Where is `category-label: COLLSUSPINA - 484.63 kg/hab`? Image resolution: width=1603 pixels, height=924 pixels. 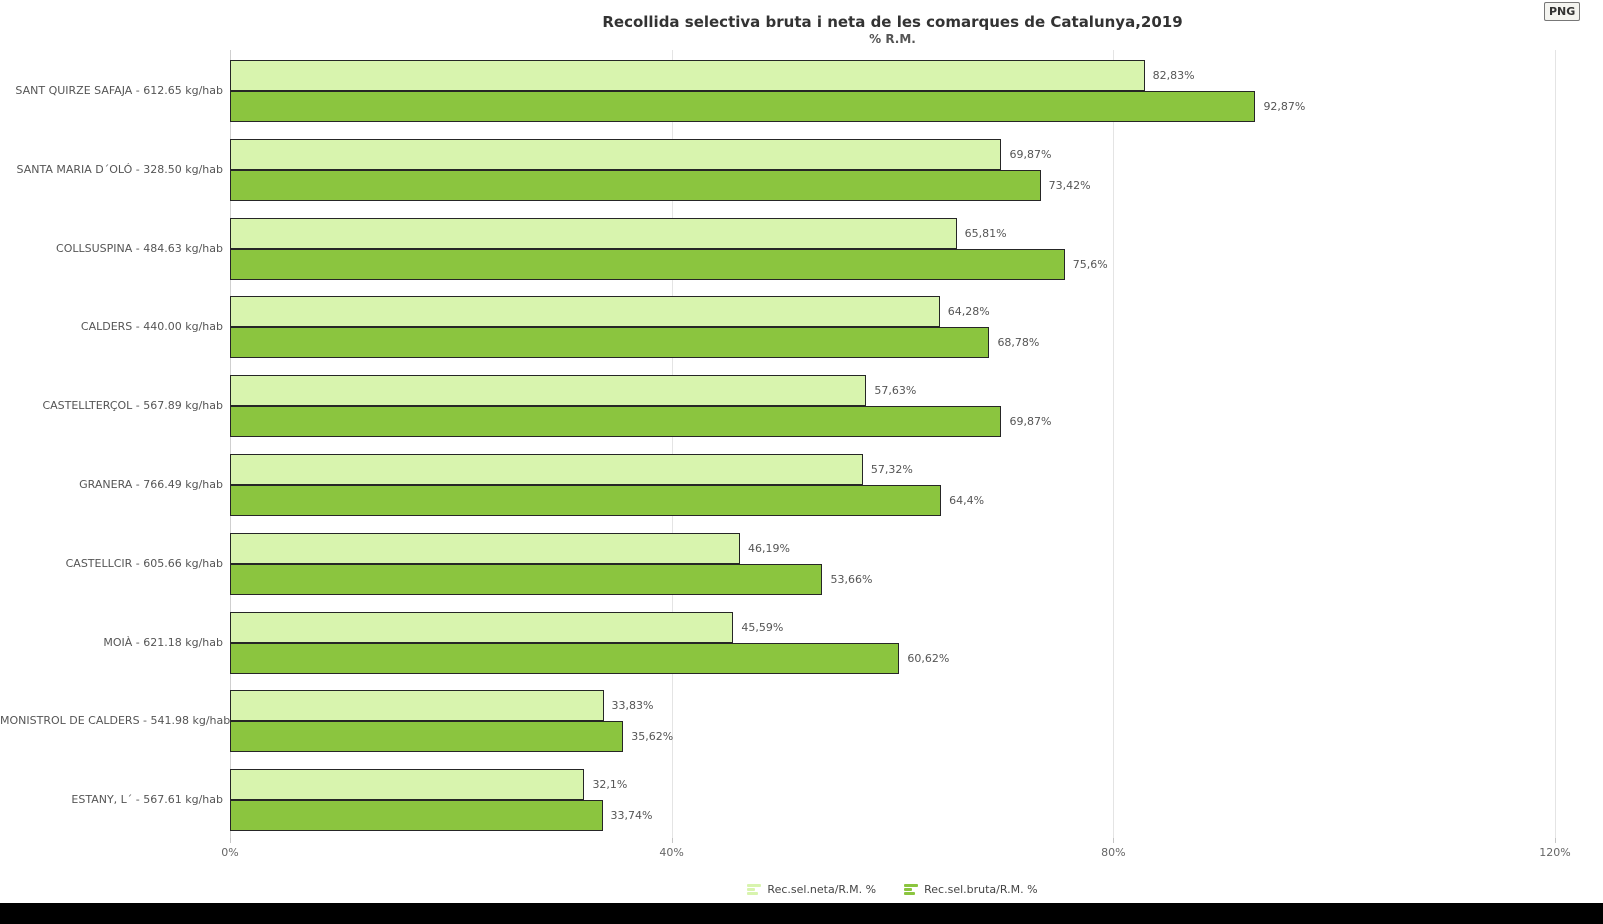 category-label: COLLSUSPINA - 484.63 kg/hab is located at coordinates (139, 248).